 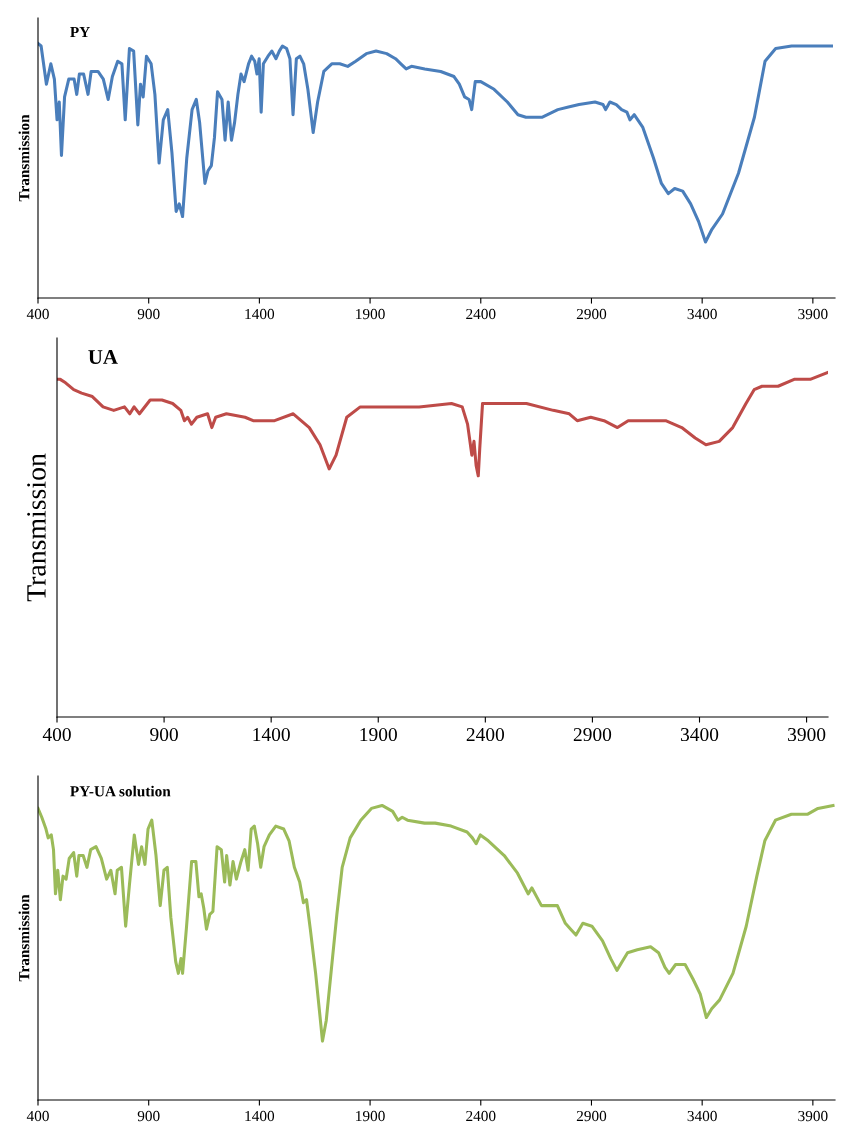 What do you see at coordinates (120, 791) in the screenshot?
I see `chart-title: PY-UA solution` at bounding box center [120, 791].